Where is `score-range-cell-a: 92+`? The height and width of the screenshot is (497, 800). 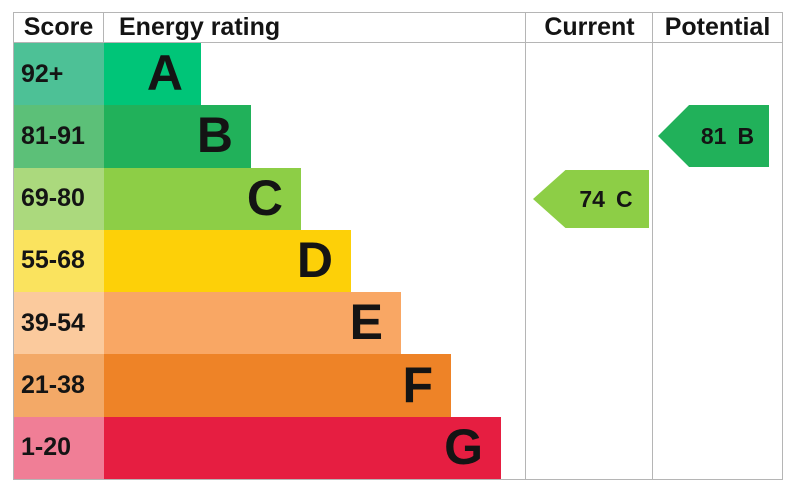
score-range-cell-a: 92+ is located at coordinates (59, 74).